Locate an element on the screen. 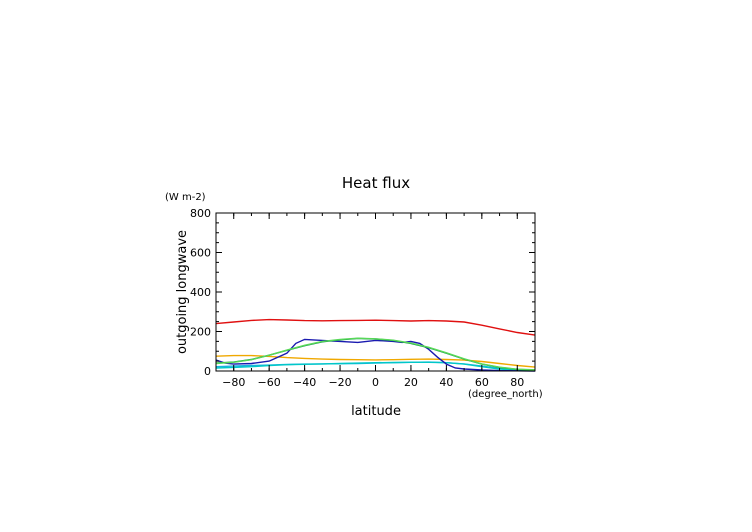 The width and height of the screenshot is (752, 532). y-tick-label: 0 is located at coordinates (207, 371).